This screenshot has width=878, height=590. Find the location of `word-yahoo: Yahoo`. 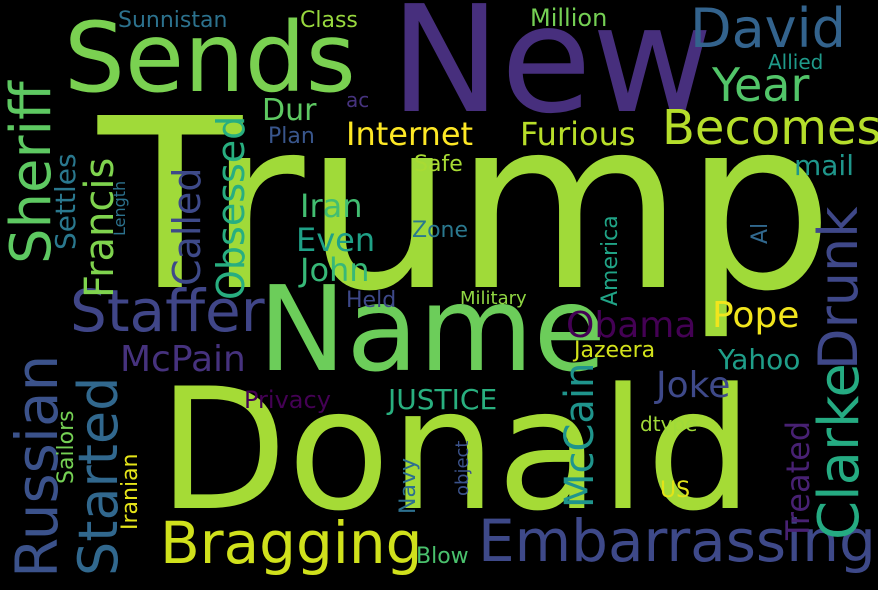

word-yahoo: Yahoo is located at coordinates (759, 359).